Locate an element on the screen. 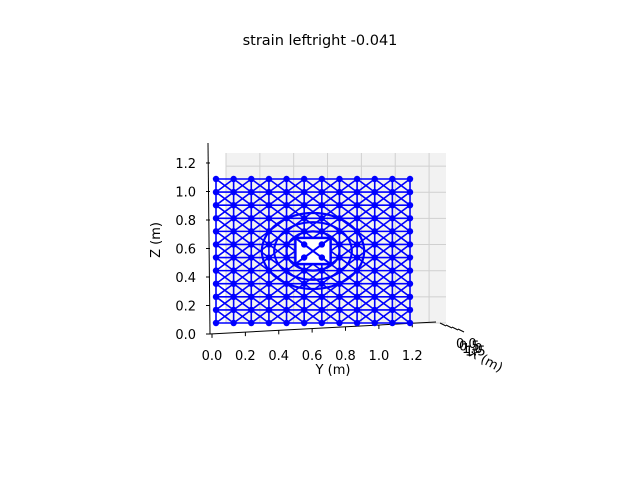 Image resolution: width=640 pixels, height=480 pixels. z-tick-label: 1.2 is located at coordinates (185, 164).